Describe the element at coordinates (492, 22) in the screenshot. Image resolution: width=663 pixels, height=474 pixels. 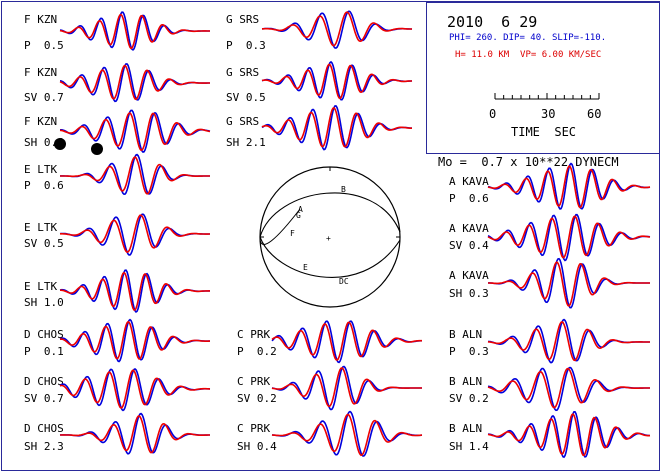
I see `event-date: 2010 6 29` at that location.